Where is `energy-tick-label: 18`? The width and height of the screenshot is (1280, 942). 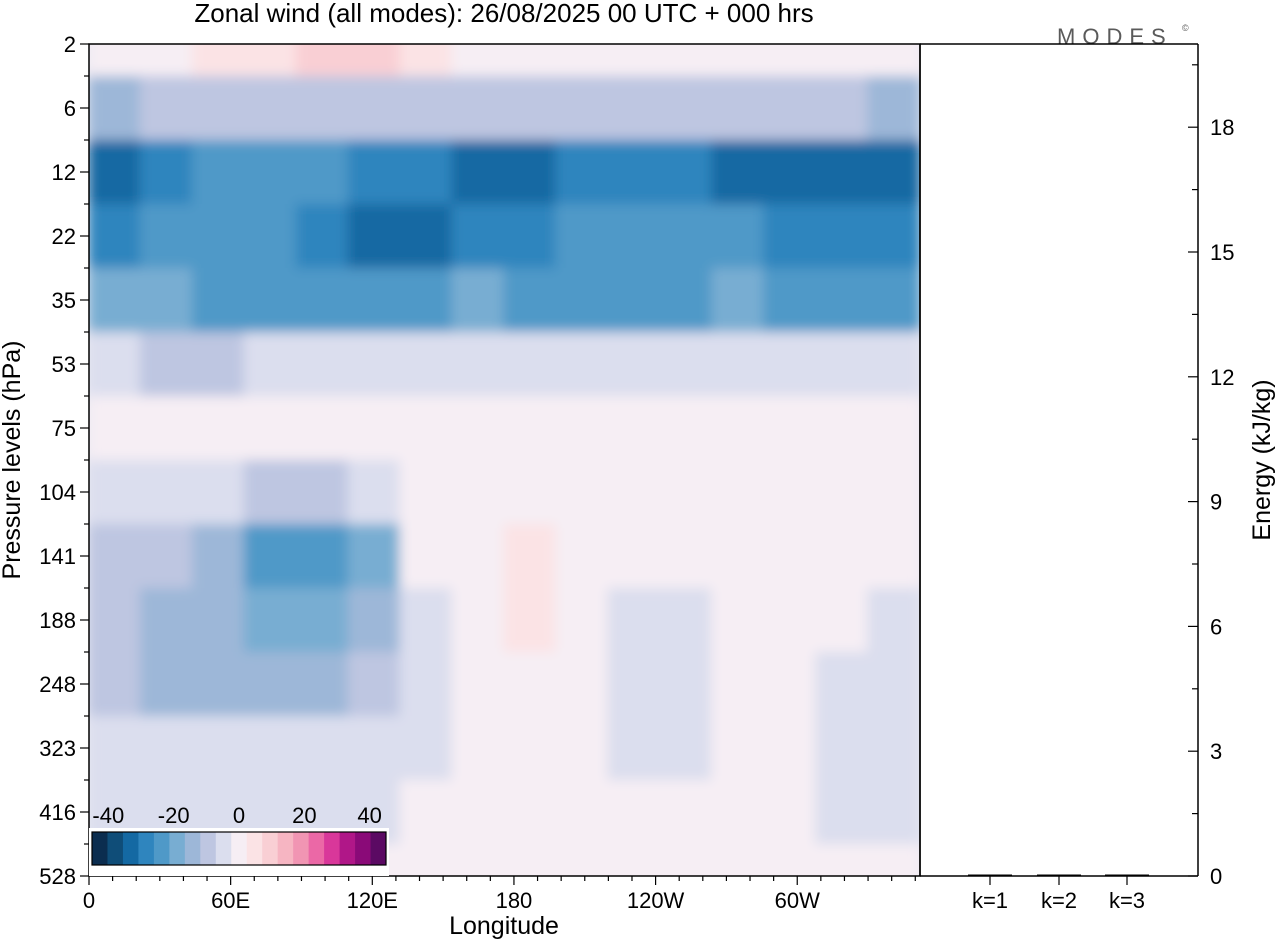 energy-tick-label: 18 is located at coordinates (1222, 127).